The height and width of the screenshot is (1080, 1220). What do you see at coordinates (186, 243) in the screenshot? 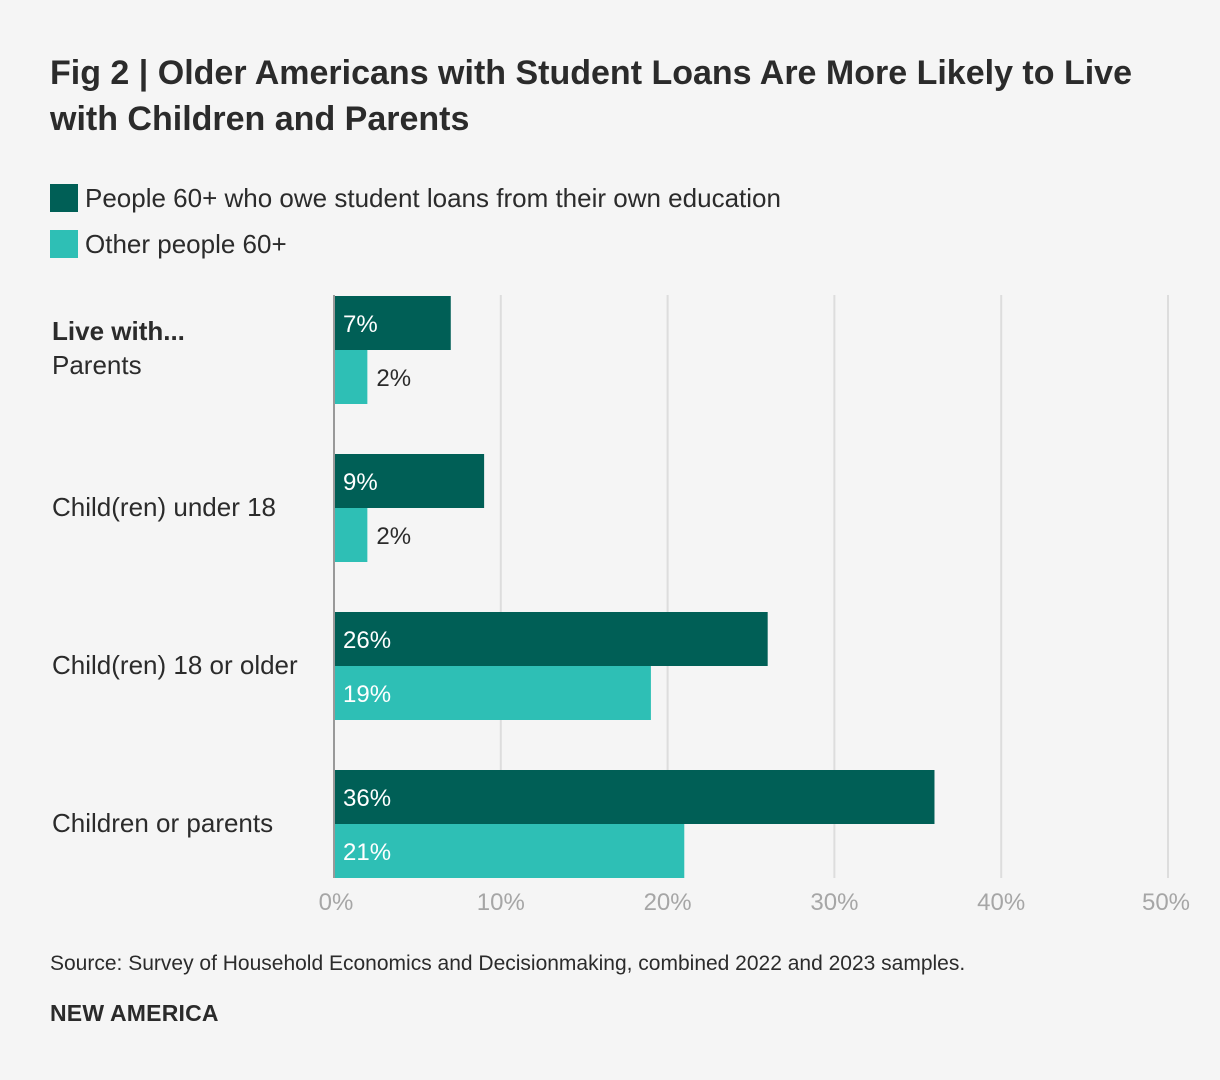
I see `legend-label-other: Other people 60+` at bounding box center [186, 243].